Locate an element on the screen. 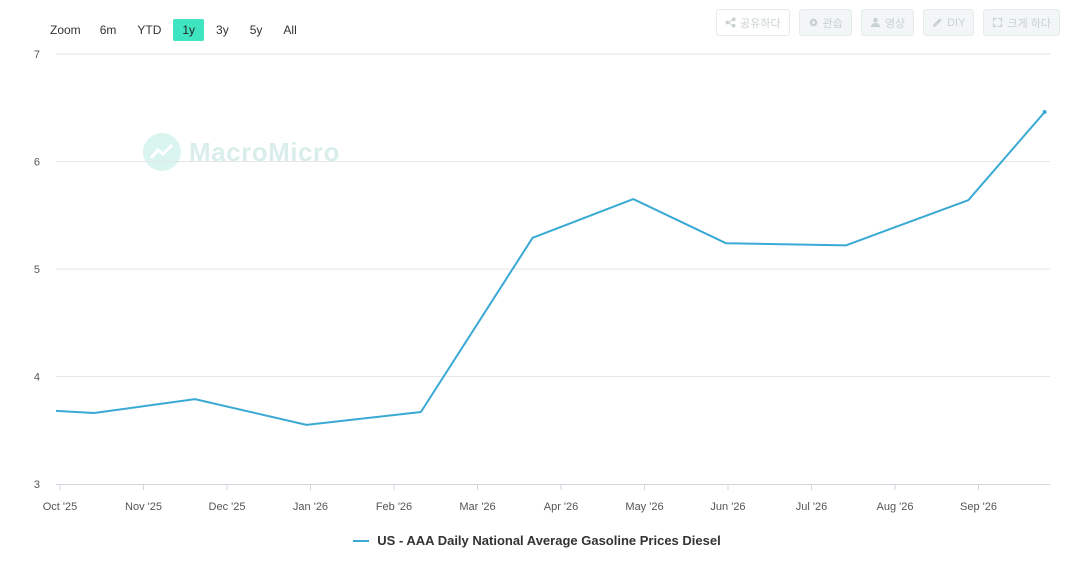  zoom-ytd-button: YTD is located at coordinates (149, 30).